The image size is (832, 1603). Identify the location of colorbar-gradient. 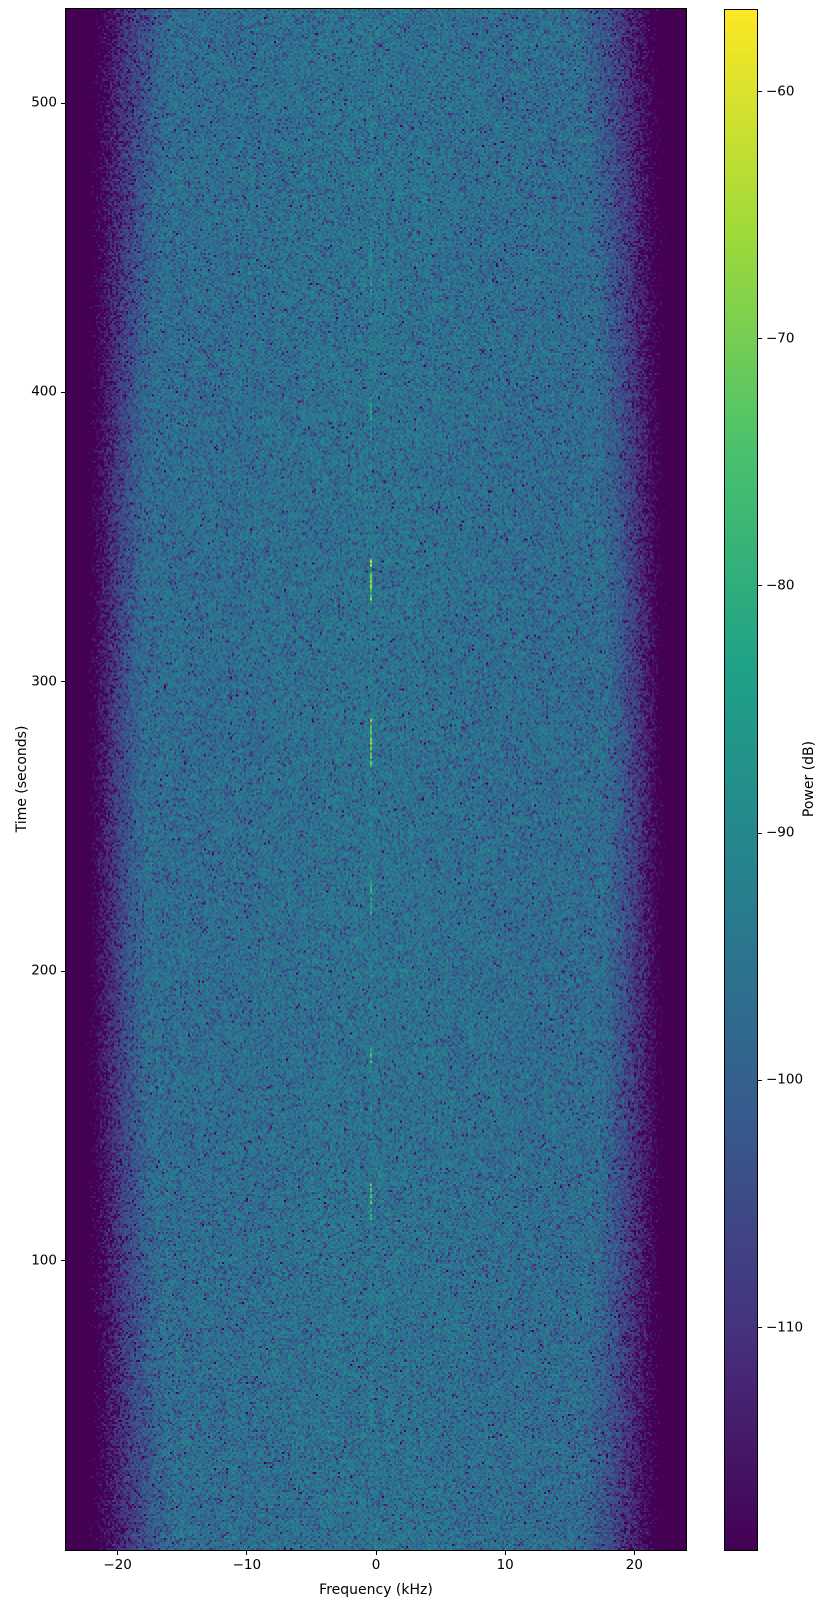
(741, 780).